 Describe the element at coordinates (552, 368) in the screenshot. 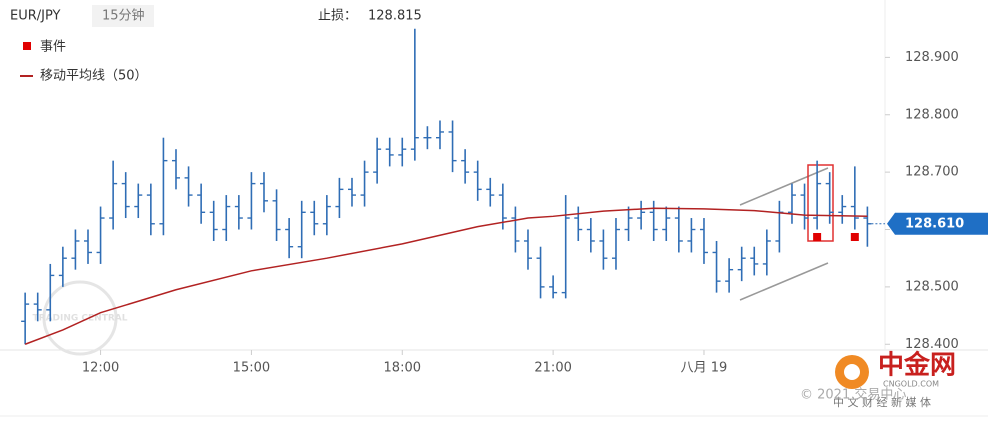

I see `x-tick-label: 21:00` at that location.